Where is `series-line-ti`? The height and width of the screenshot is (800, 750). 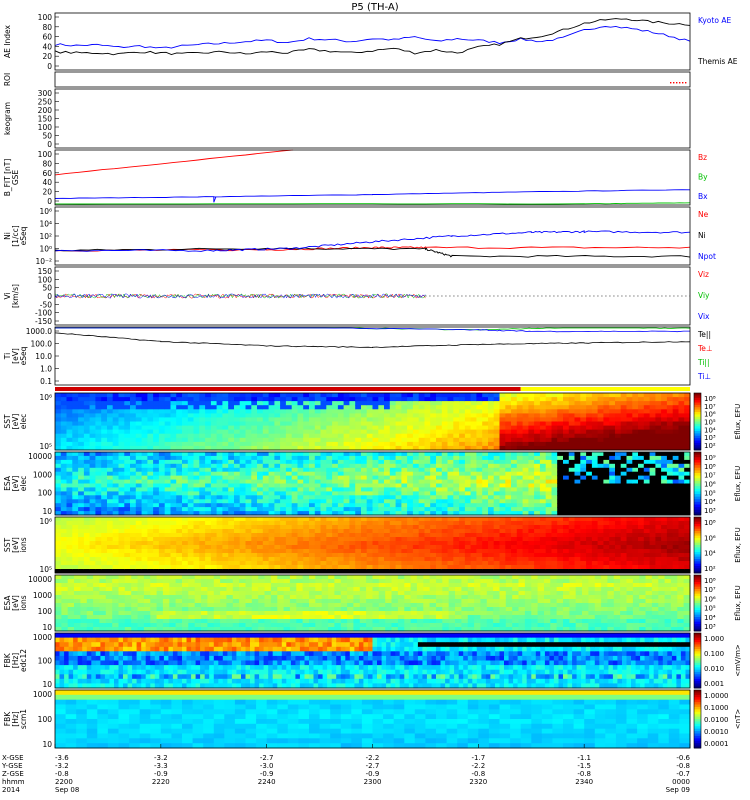
series-line-ti is located at coordinates (372, 330).